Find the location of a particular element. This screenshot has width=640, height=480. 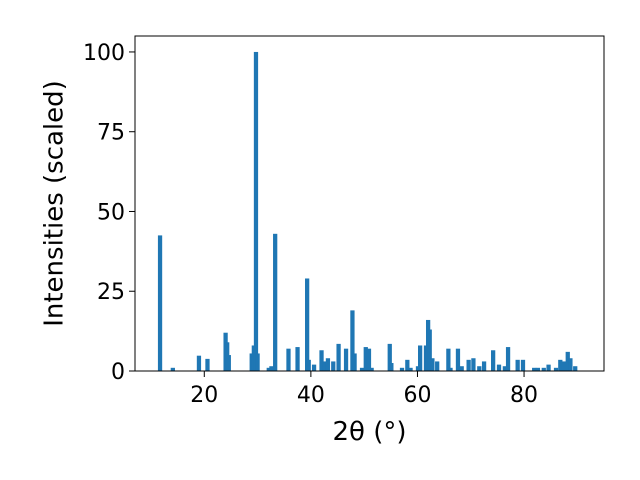

y-axis-ticks: 0 25 50 75 100 is located at coordinates (109, 213).